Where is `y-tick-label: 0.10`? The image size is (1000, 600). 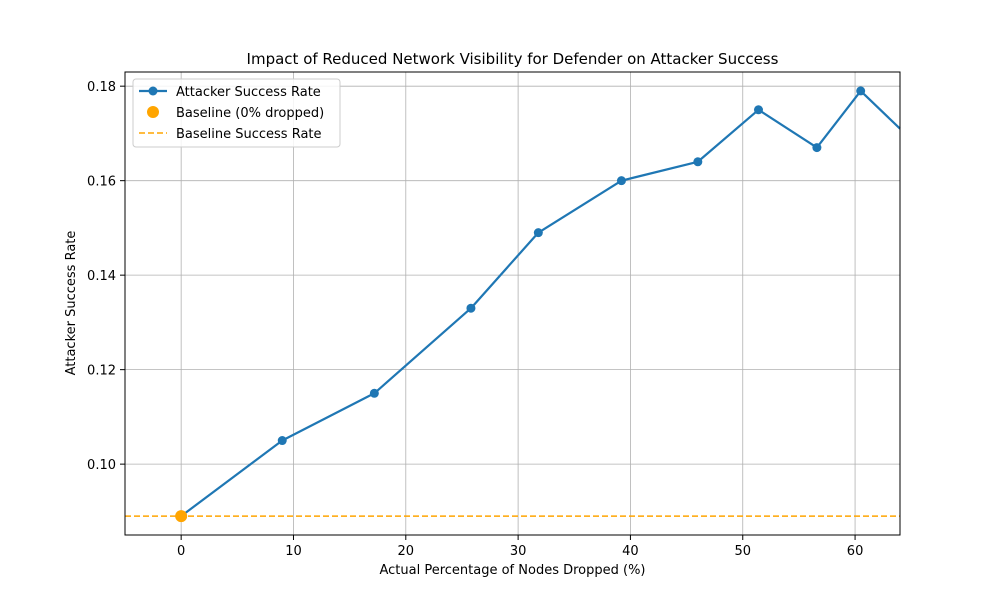 y-tick-label: 0.10 is located at coordinates (101, 465).